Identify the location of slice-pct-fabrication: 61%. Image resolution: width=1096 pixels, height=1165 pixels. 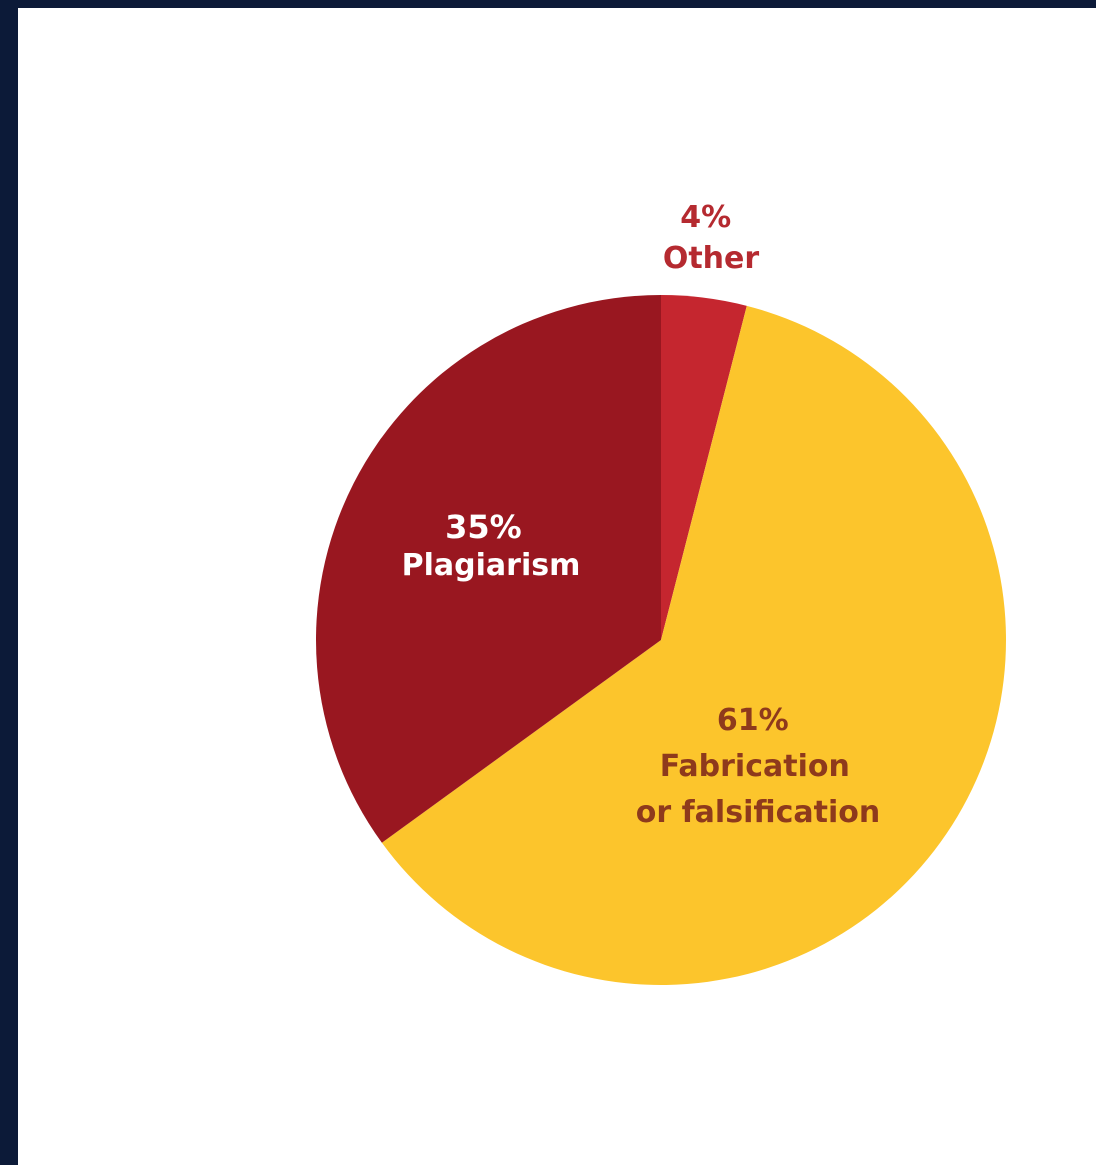
(753, 720).